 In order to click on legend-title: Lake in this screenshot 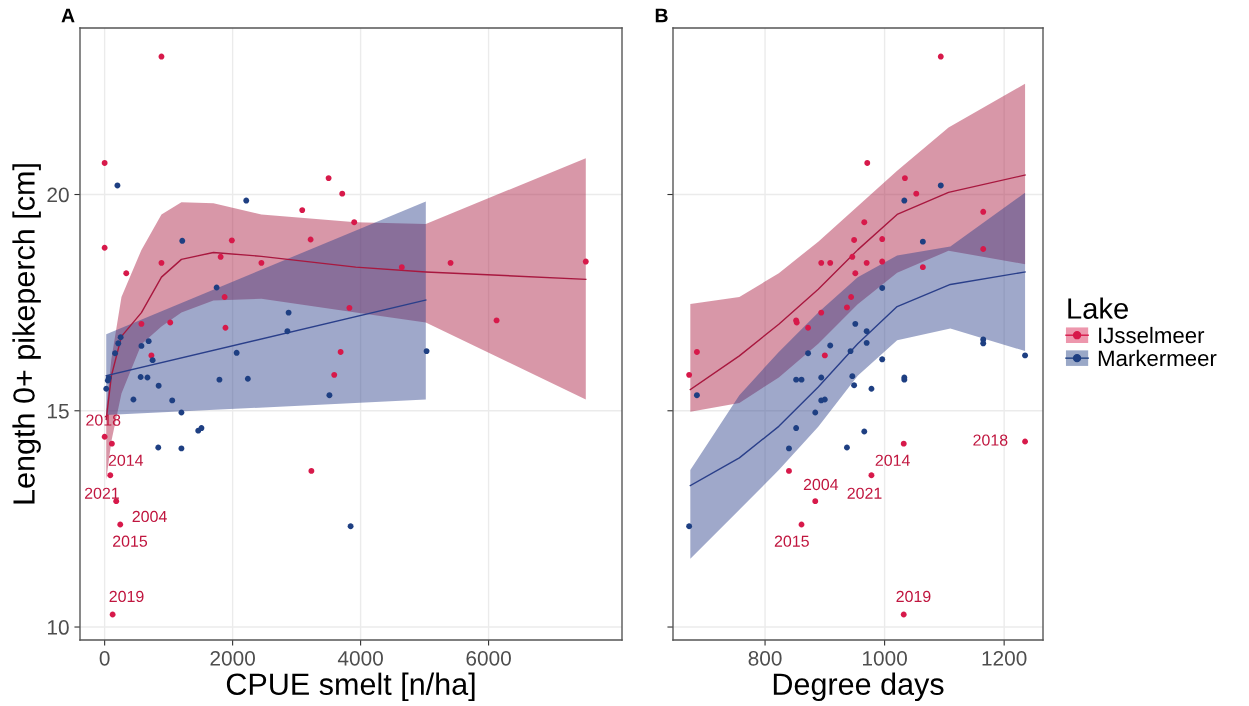, I will do `click(1098, 308)`.